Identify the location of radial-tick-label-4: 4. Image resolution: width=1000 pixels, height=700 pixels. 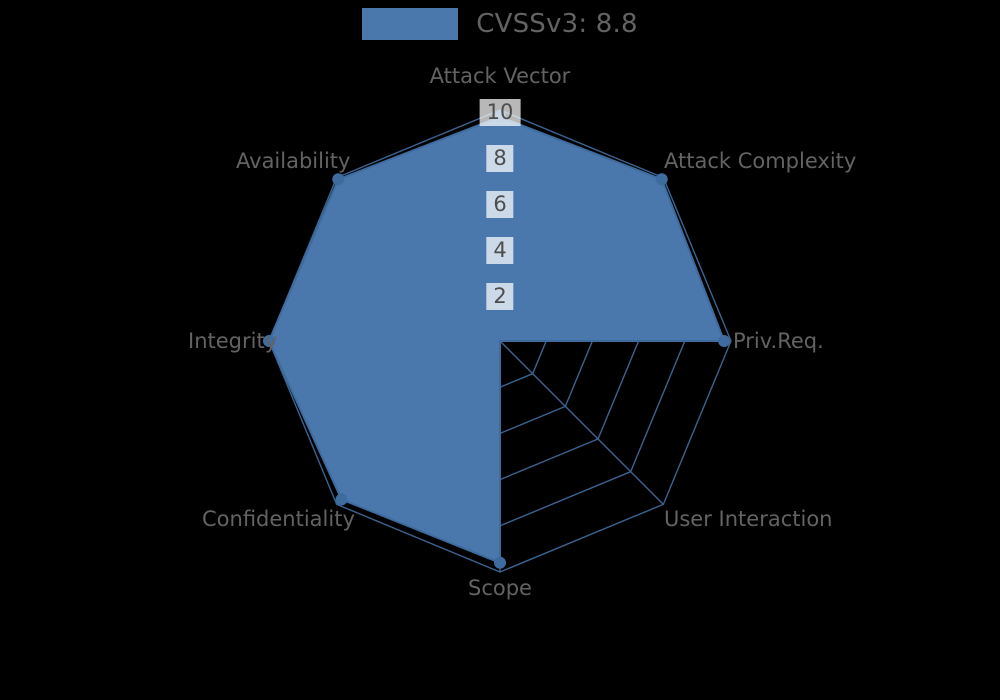
(500, 250).